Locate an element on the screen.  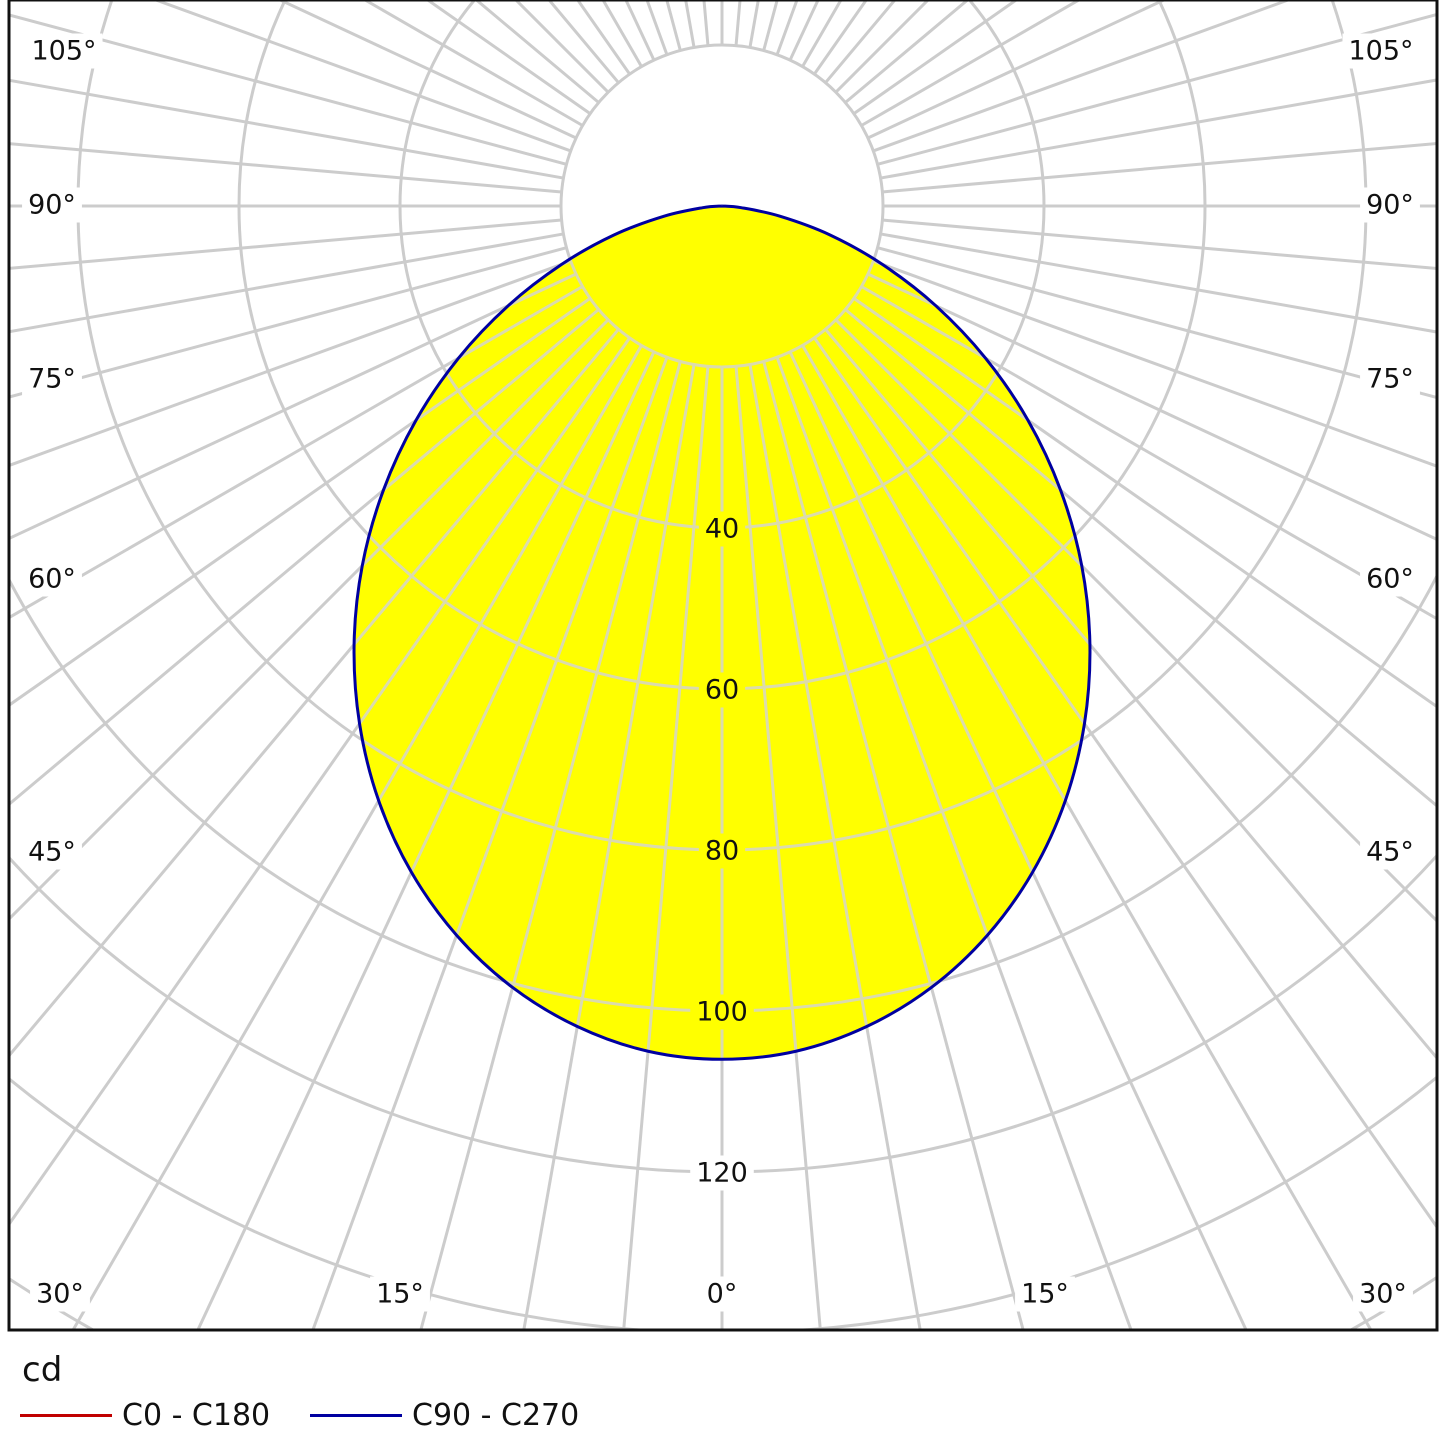
legend: cd C0 - C180 C90 - C270 is located at coordinates (722, 1392).